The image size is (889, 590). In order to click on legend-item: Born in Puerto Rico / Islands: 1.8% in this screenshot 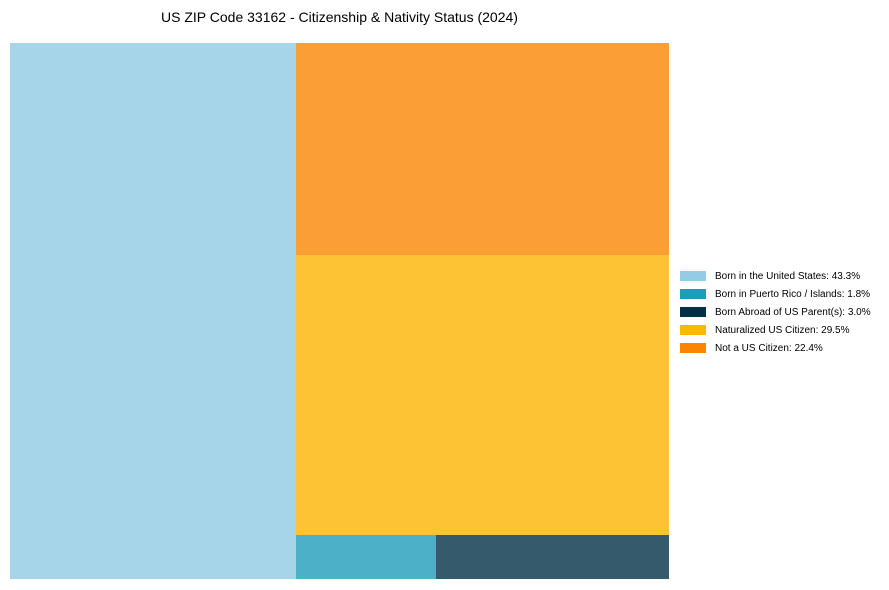, I will do `click(775, 294)`.